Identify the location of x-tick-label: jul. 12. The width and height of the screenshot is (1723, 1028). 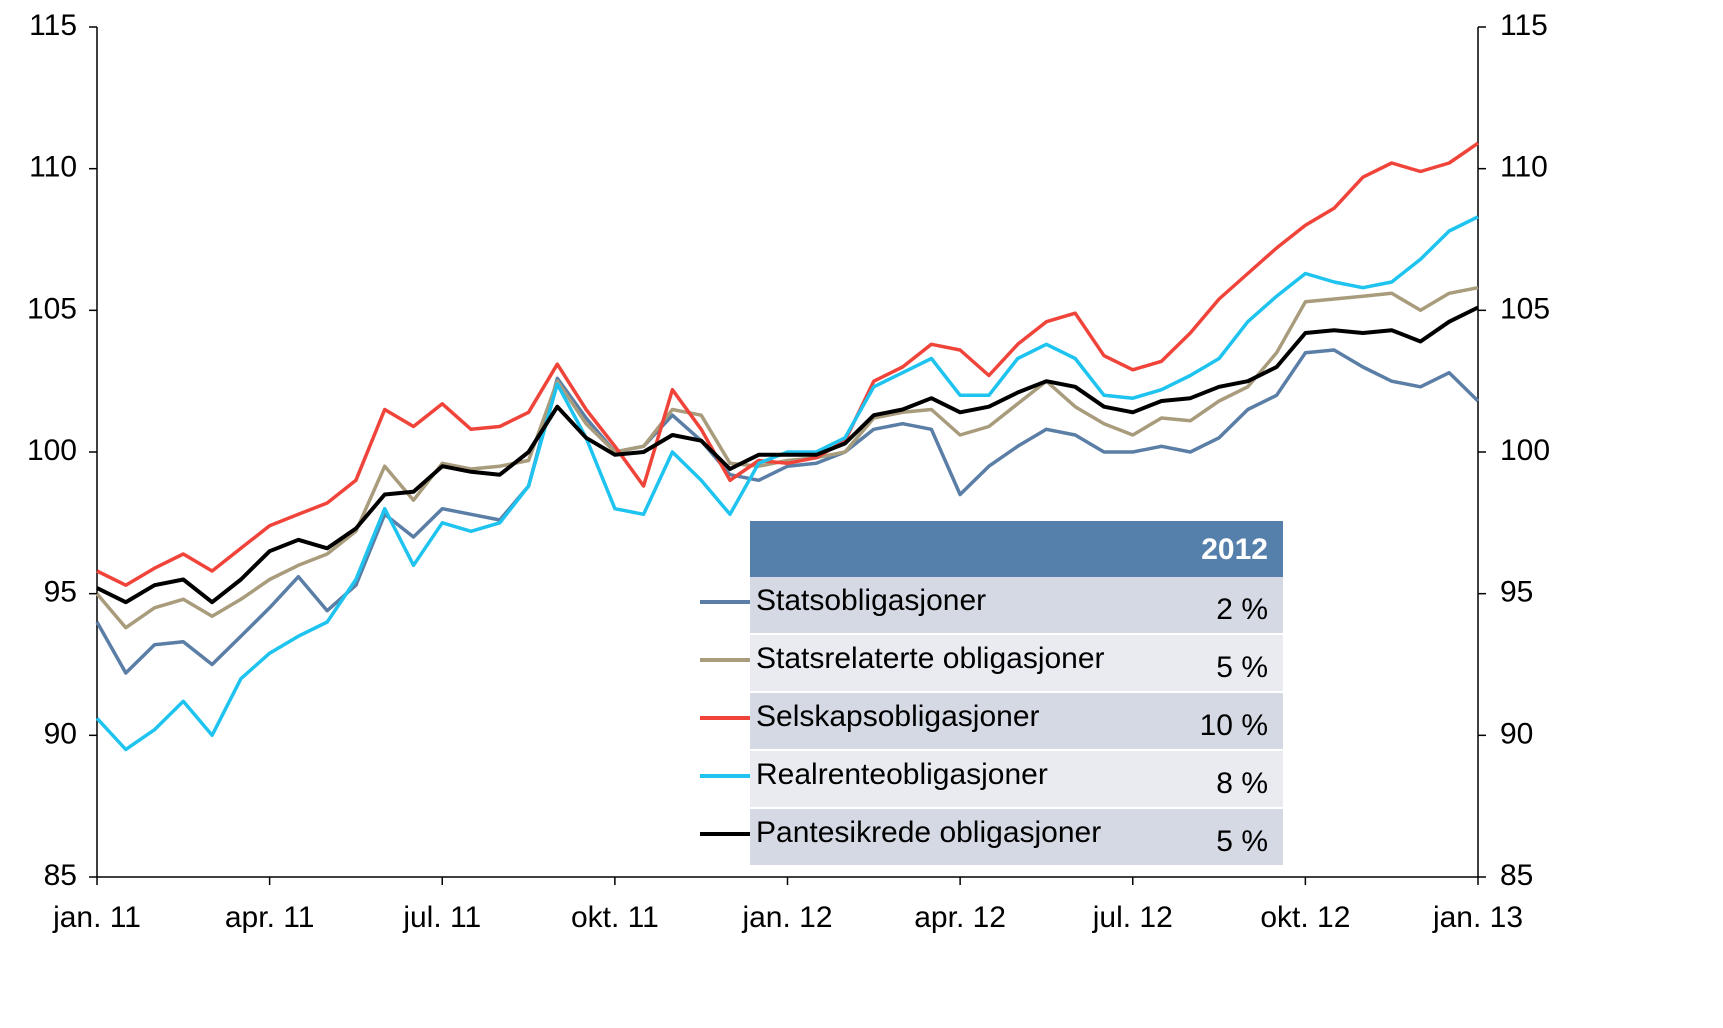
(1132, 917).